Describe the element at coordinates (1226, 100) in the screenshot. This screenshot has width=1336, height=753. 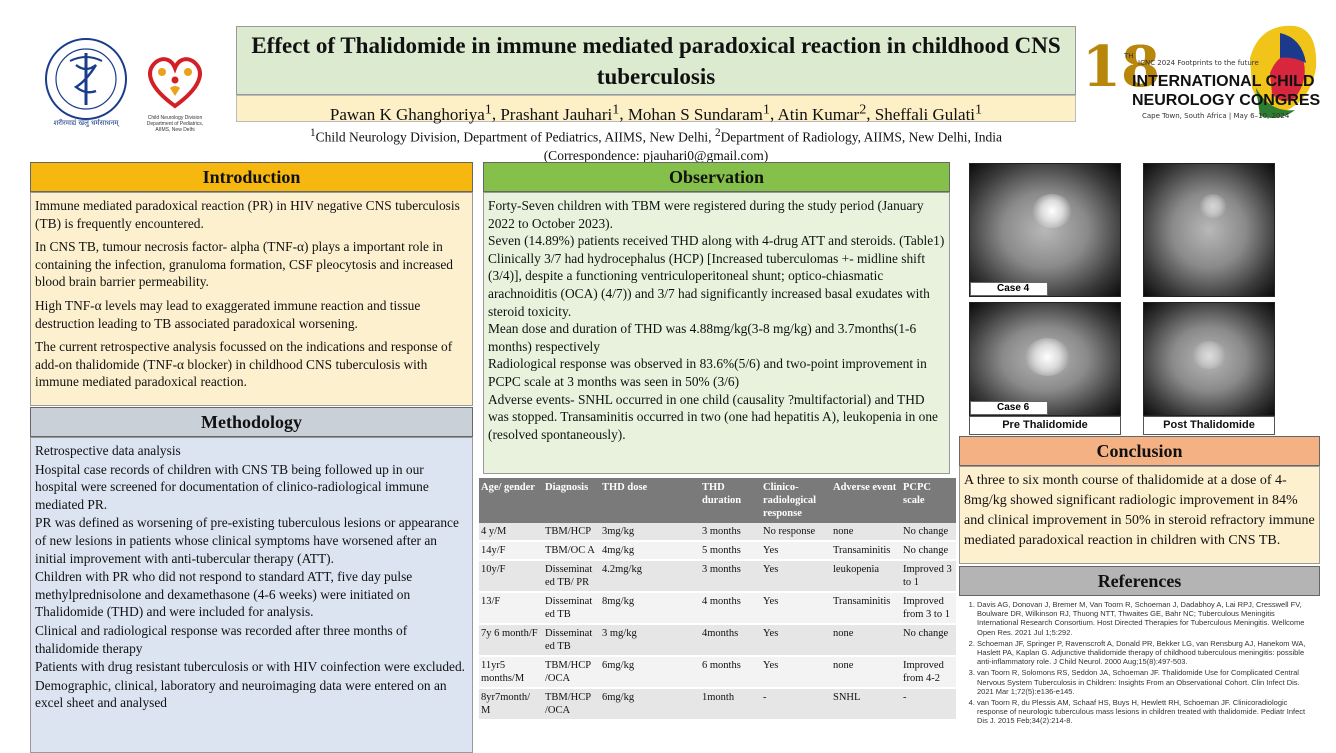
I see `svg-text: NEUROLOGY CONGRESS` at that location.